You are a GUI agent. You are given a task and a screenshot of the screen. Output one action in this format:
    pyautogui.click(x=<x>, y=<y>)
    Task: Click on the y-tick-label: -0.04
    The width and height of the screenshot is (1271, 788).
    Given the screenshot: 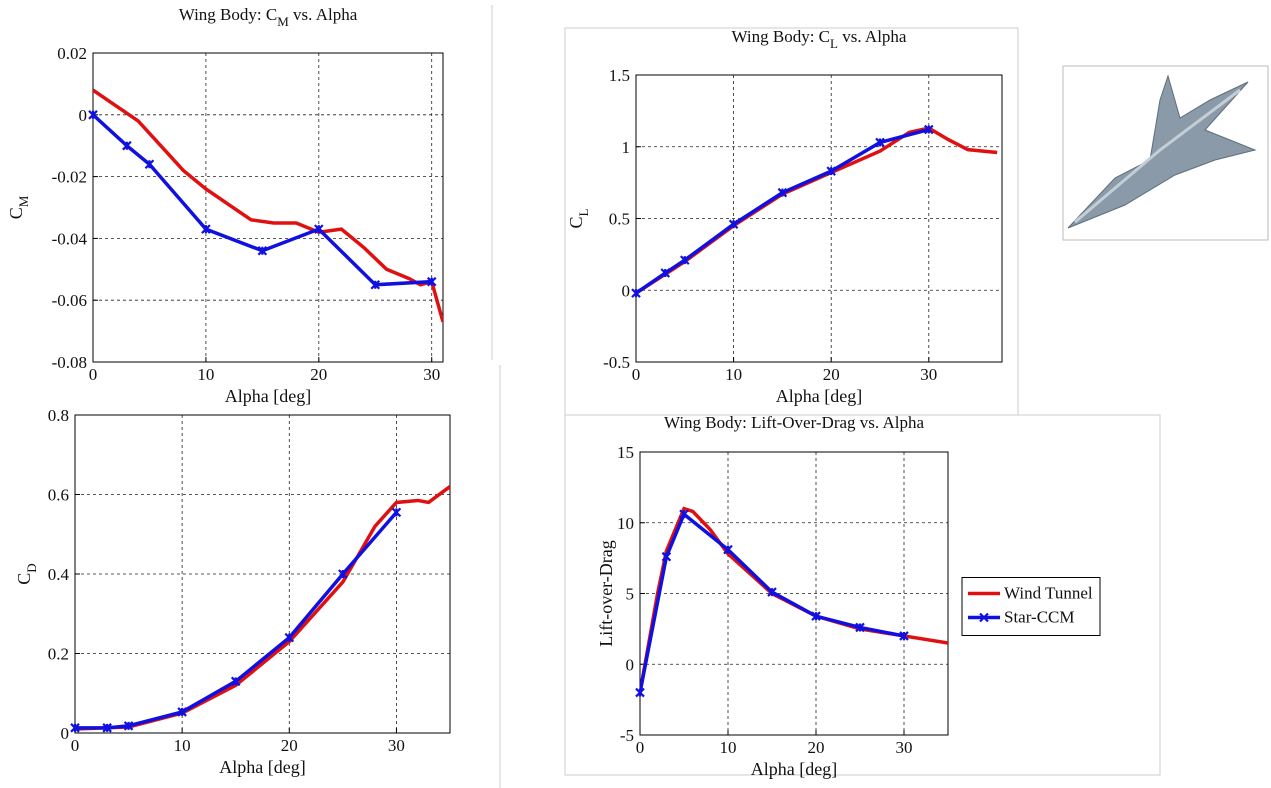 What is the action you would take?
    pyautogui.click(x=70, y=238)
    